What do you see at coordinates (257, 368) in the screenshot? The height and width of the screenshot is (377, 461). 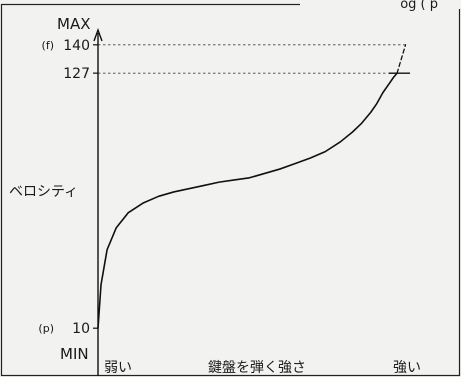 I see `x-axis-label: 鍵盤を弾く強さ` at bounding box center [257, 368].